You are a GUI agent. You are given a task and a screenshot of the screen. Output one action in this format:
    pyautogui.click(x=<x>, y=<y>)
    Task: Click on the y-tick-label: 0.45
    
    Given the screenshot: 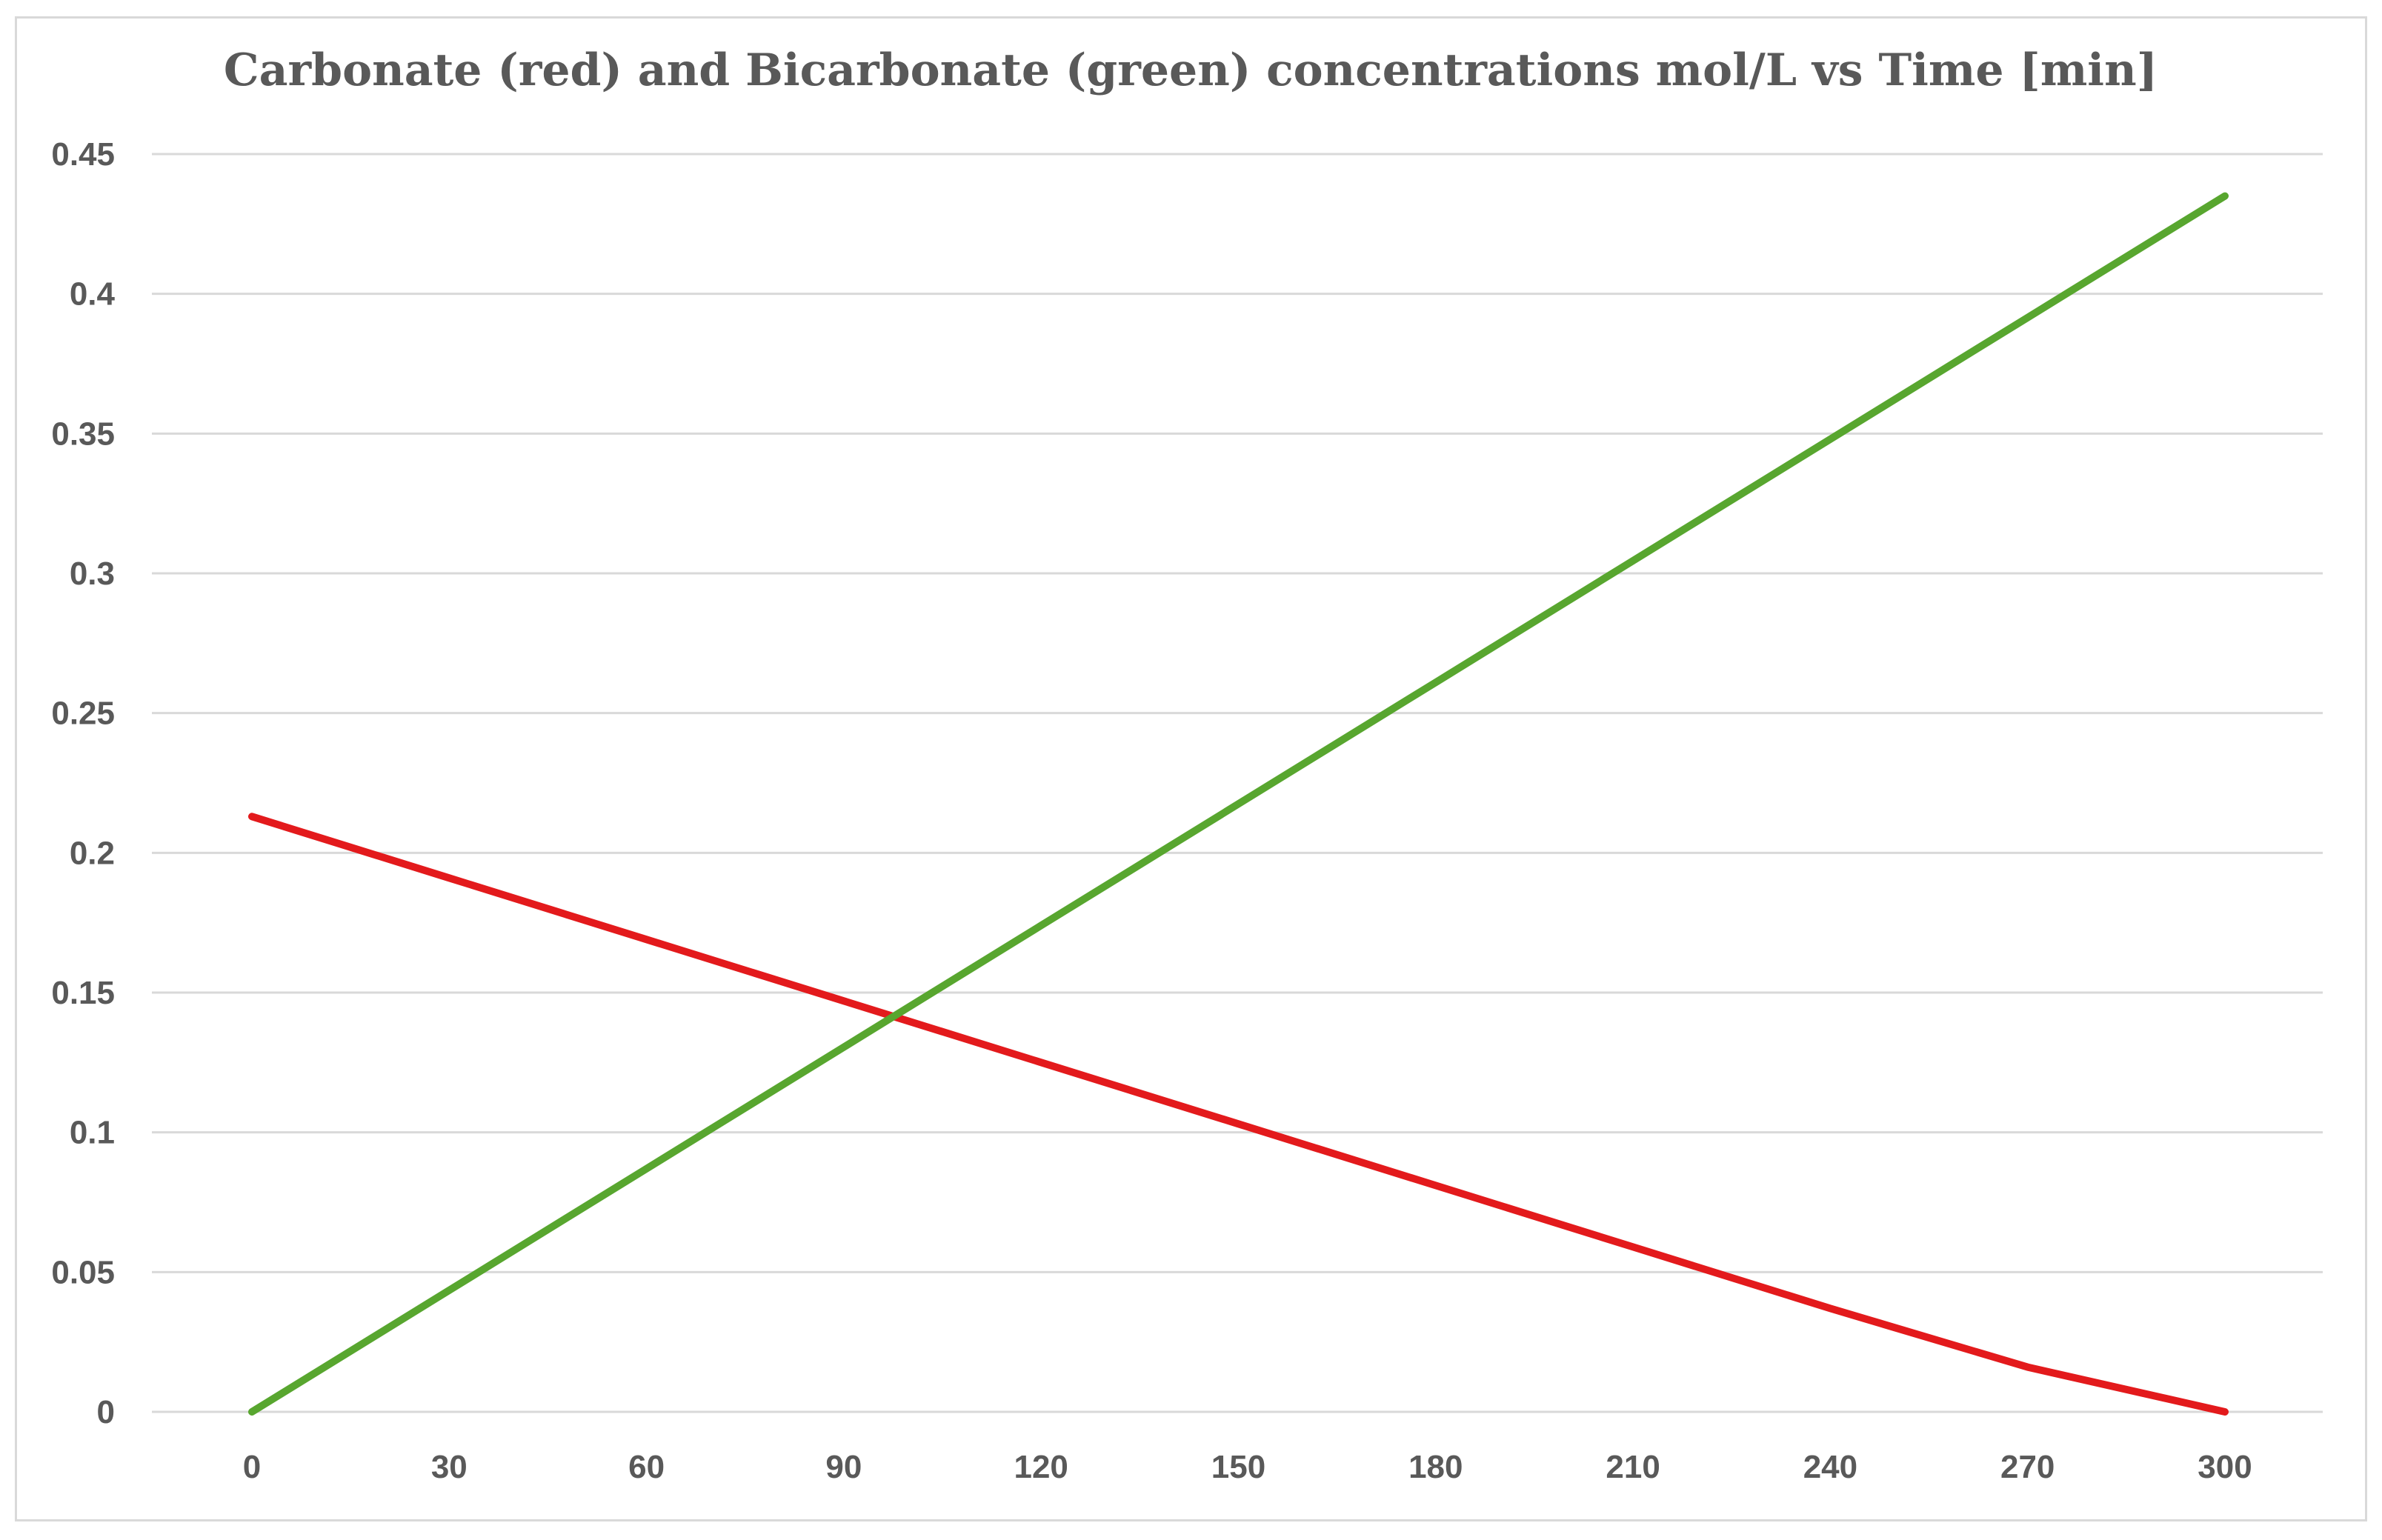 What is the action you would take?
    pyautogui.click(x=83, y=154)
    